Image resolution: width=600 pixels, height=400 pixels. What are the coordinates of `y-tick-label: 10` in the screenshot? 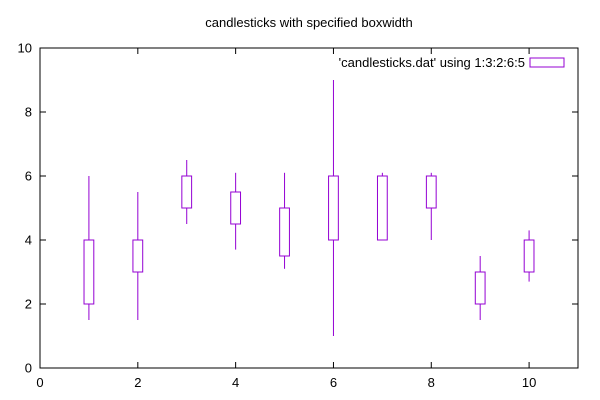 It's located at (25, 48).